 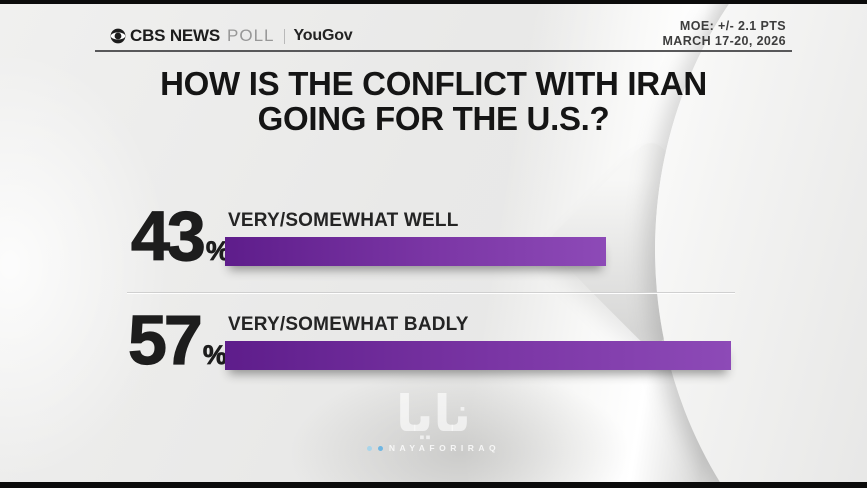 What do you see at coordinates (433, 83) in the screenshot?
I see `title-line-1: HOW IS THE CONFLICT WITH IRAN` at bounding box center [433, 83].